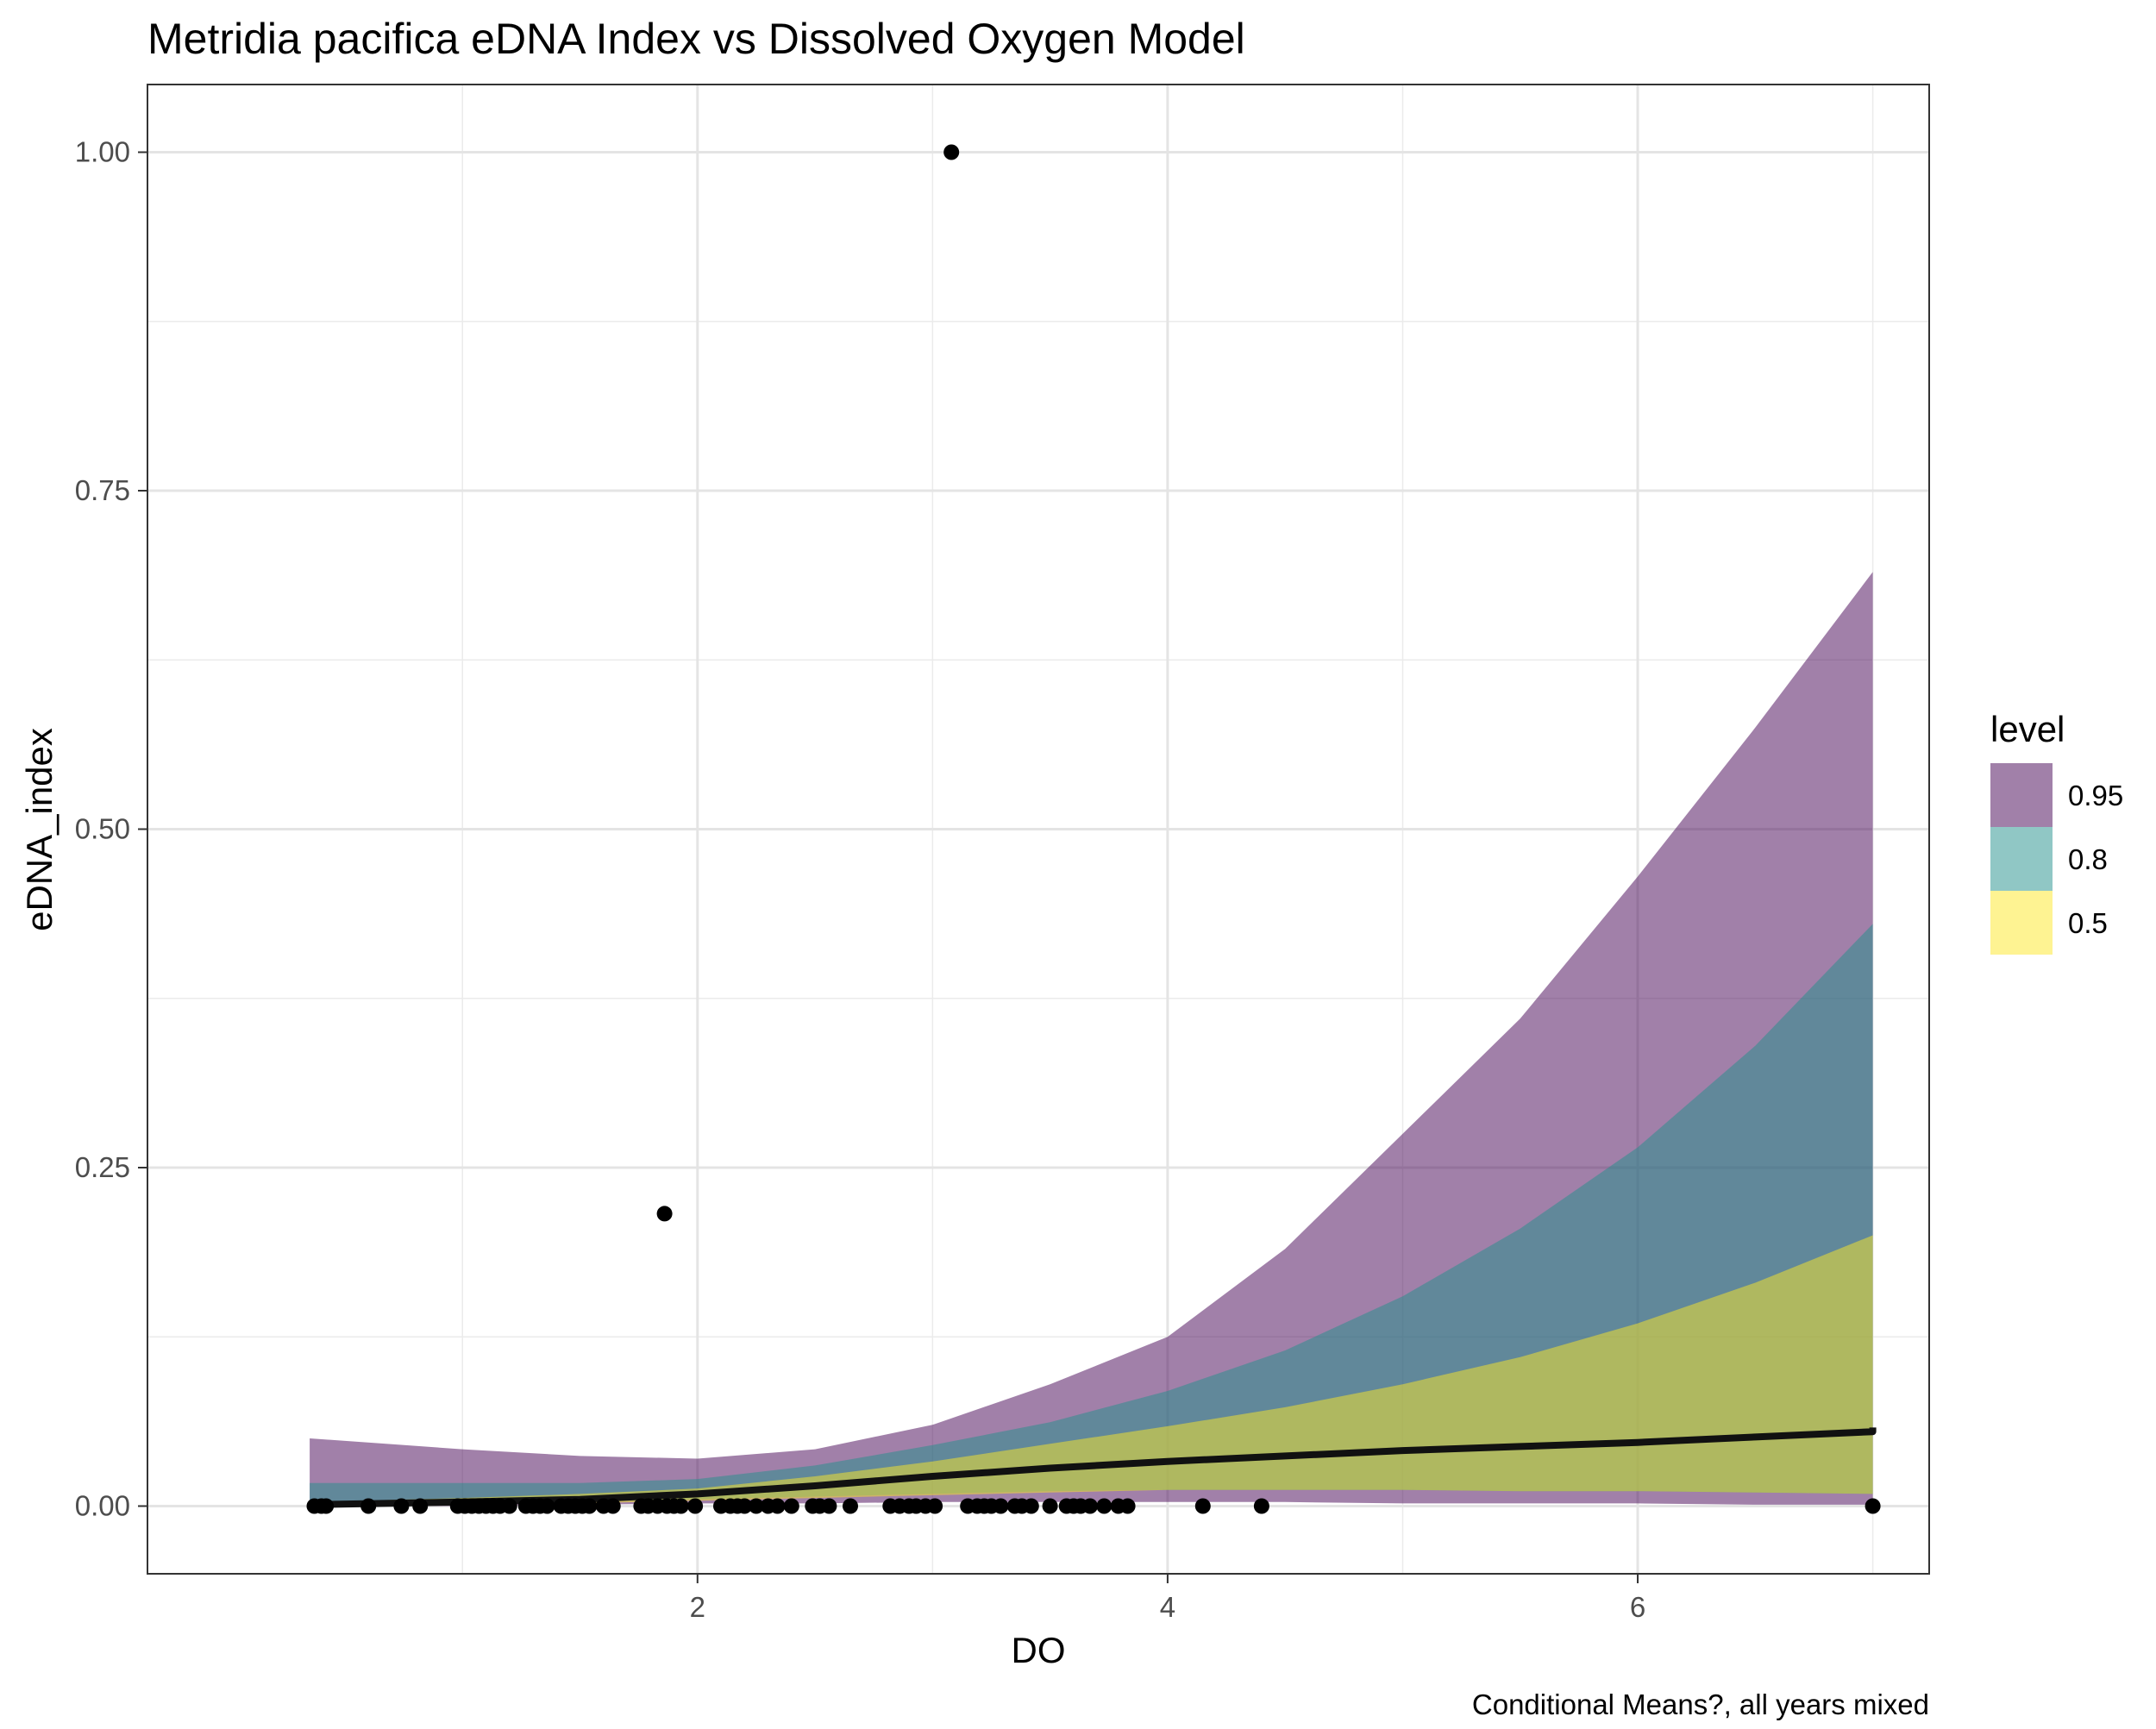  Describe the element at coordinates (102, 152) in the screenshot. I see `y-tick-label: 1.00` at that location.